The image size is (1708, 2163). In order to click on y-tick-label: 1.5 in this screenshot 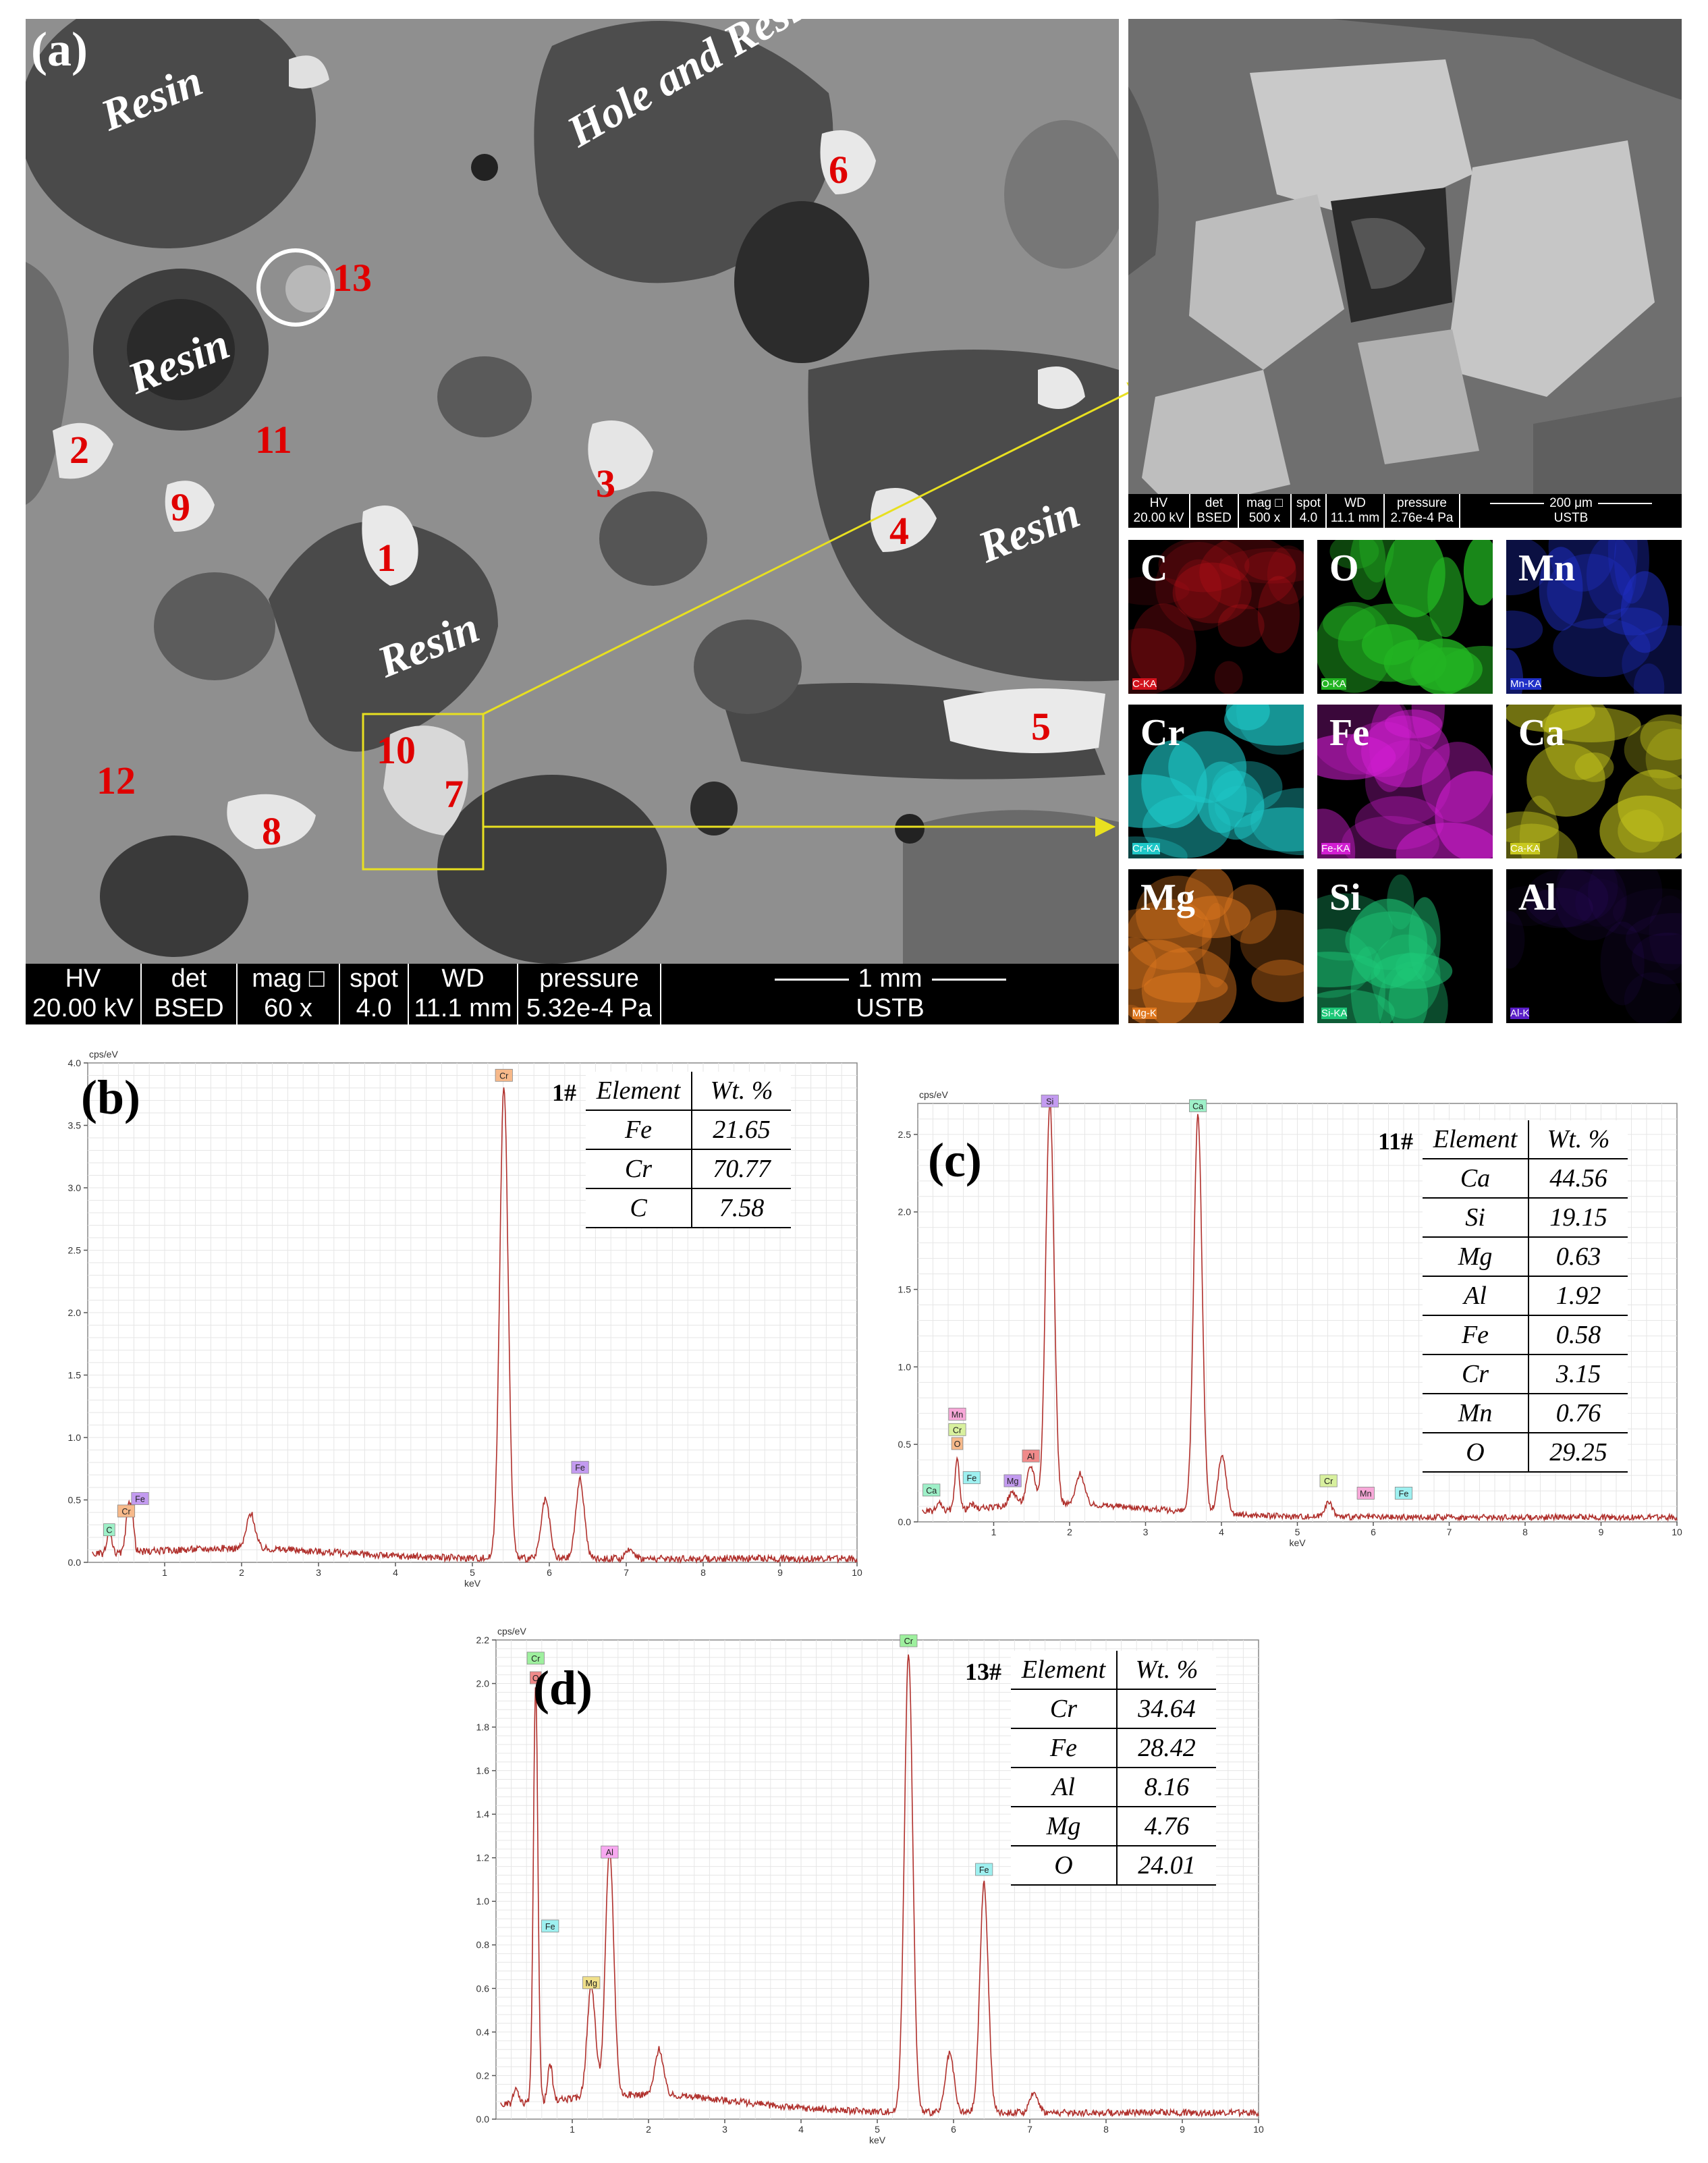, I will do `click(75, 1374)`.